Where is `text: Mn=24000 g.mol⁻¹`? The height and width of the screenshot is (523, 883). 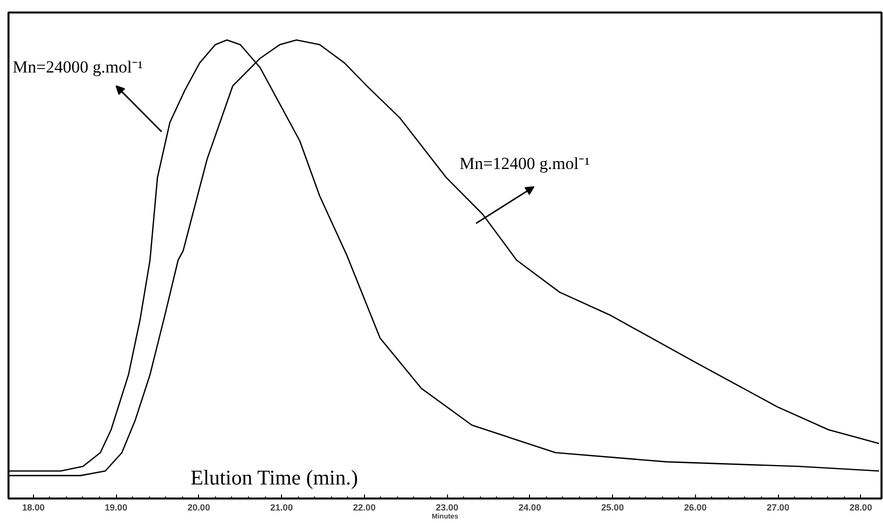 text: Mn=24000 g.mol⁻¹ is located at coordinates (77, 67).